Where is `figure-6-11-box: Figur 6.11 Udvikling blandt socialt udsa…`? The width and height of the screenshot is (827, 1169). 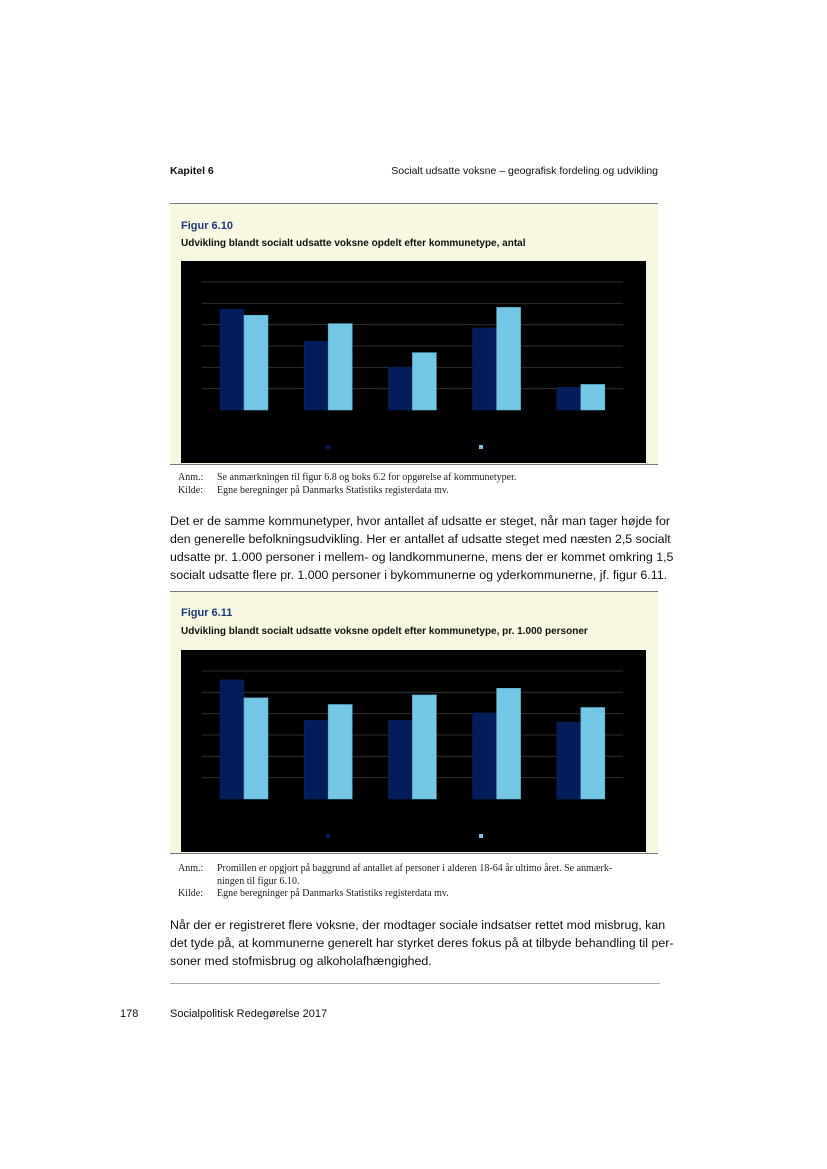 figure-6-11-box: Figur 6.11 Udvikling blandt socialt udsa… is located at coordinates (414, 722).